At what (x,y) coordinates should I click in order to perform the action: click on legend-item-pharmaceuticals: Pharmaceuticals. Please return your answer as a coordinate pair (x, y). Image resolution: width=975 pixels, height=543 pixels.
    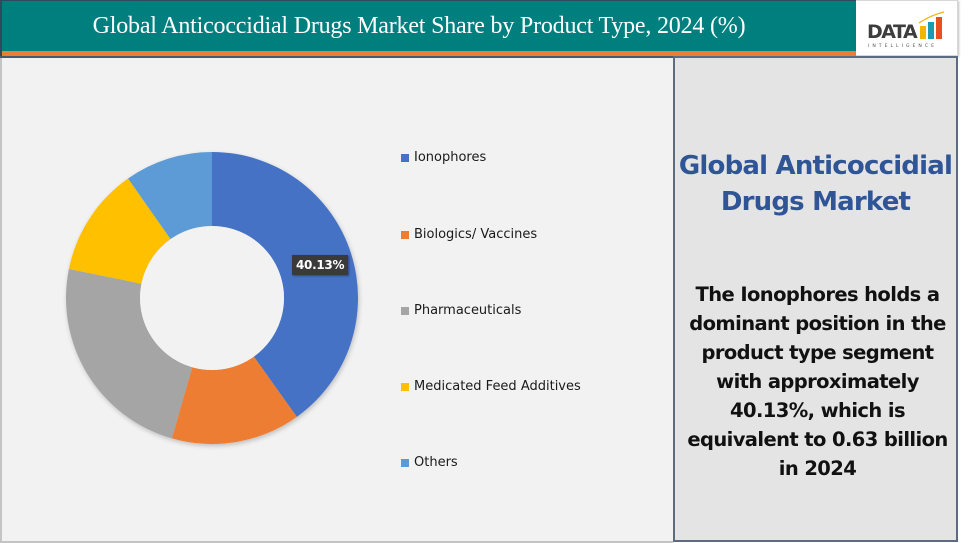
    Looking at the image, I should click on (461, 310).